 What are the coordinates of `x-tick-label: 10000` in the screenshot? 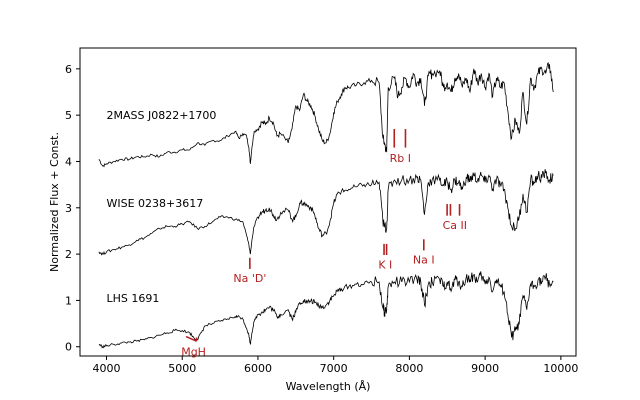 It's located at (560, 368).